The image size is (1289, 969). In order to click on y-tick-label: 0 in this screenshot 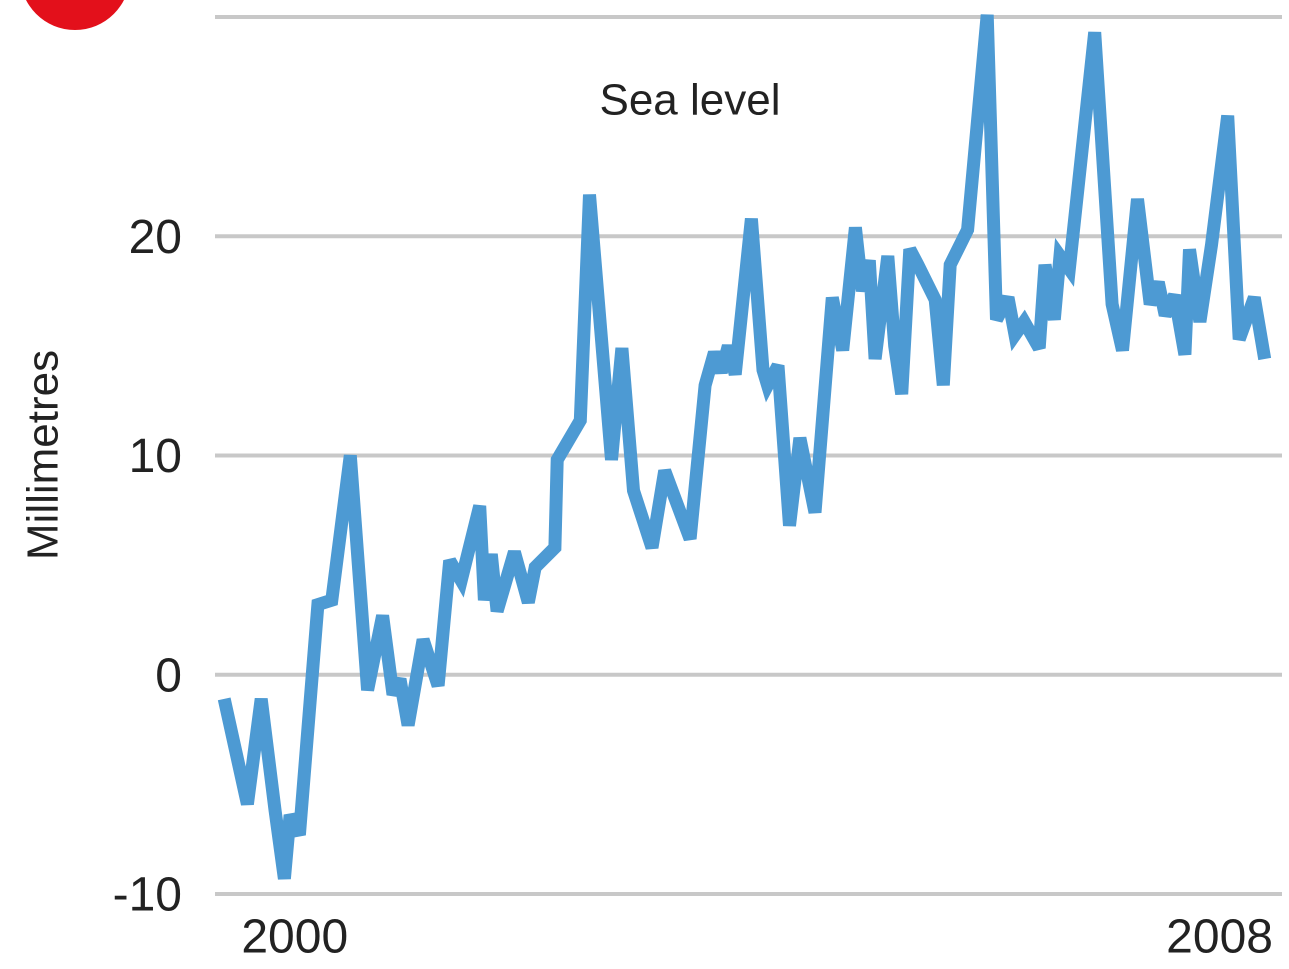, I will do `click(168, 675)`.